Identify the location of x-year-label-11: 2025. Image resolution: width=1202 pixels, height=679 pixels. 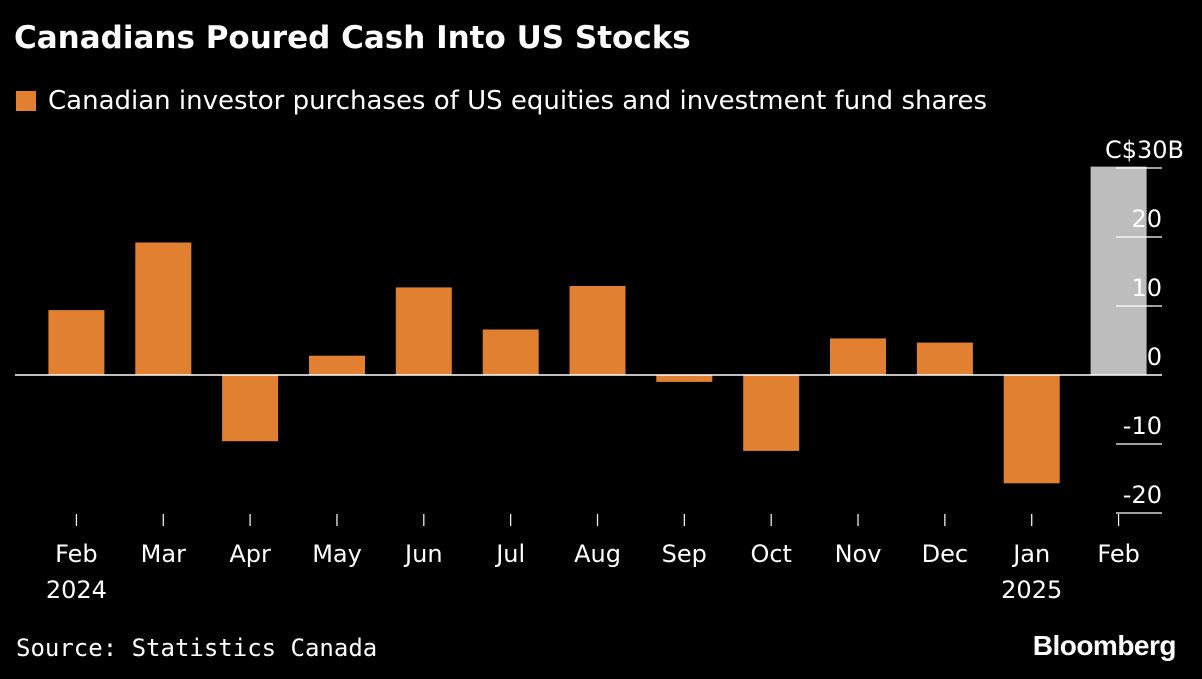
(1031, 590).